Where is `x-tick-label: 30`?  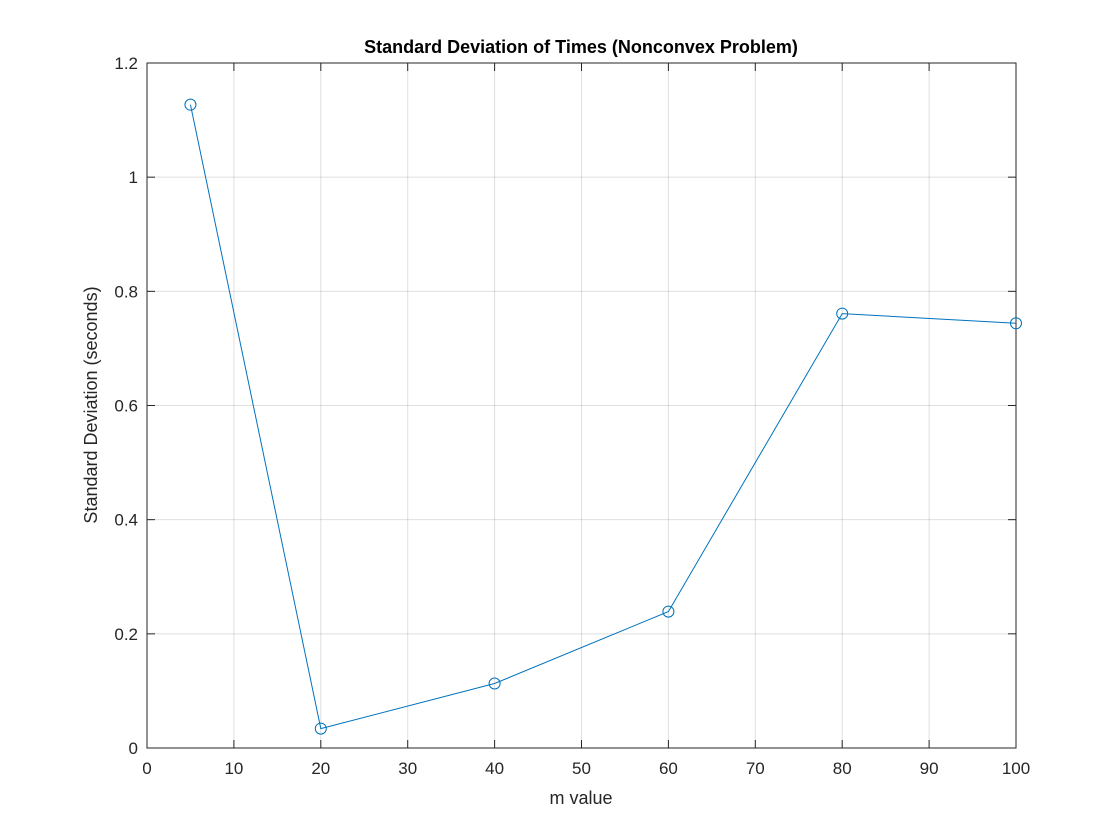
x-tick-label: 30 is located at coordinates (407, 768).